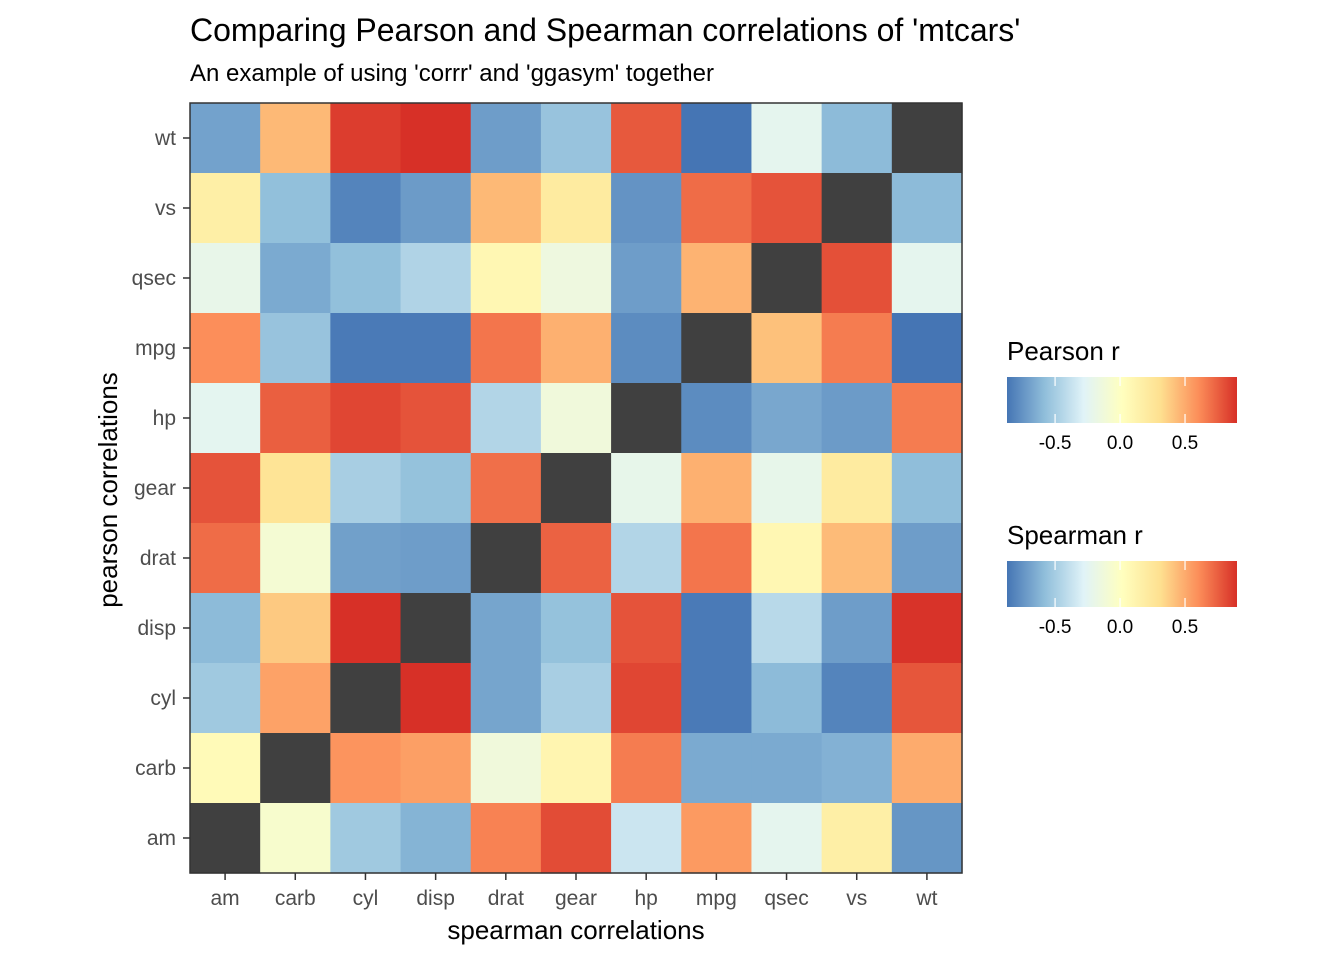 The image size is (1344, 960). Describe the element at coordinates (857, 418) in the screenshot. I see `heatmap-cell-hp-vs` at that location.